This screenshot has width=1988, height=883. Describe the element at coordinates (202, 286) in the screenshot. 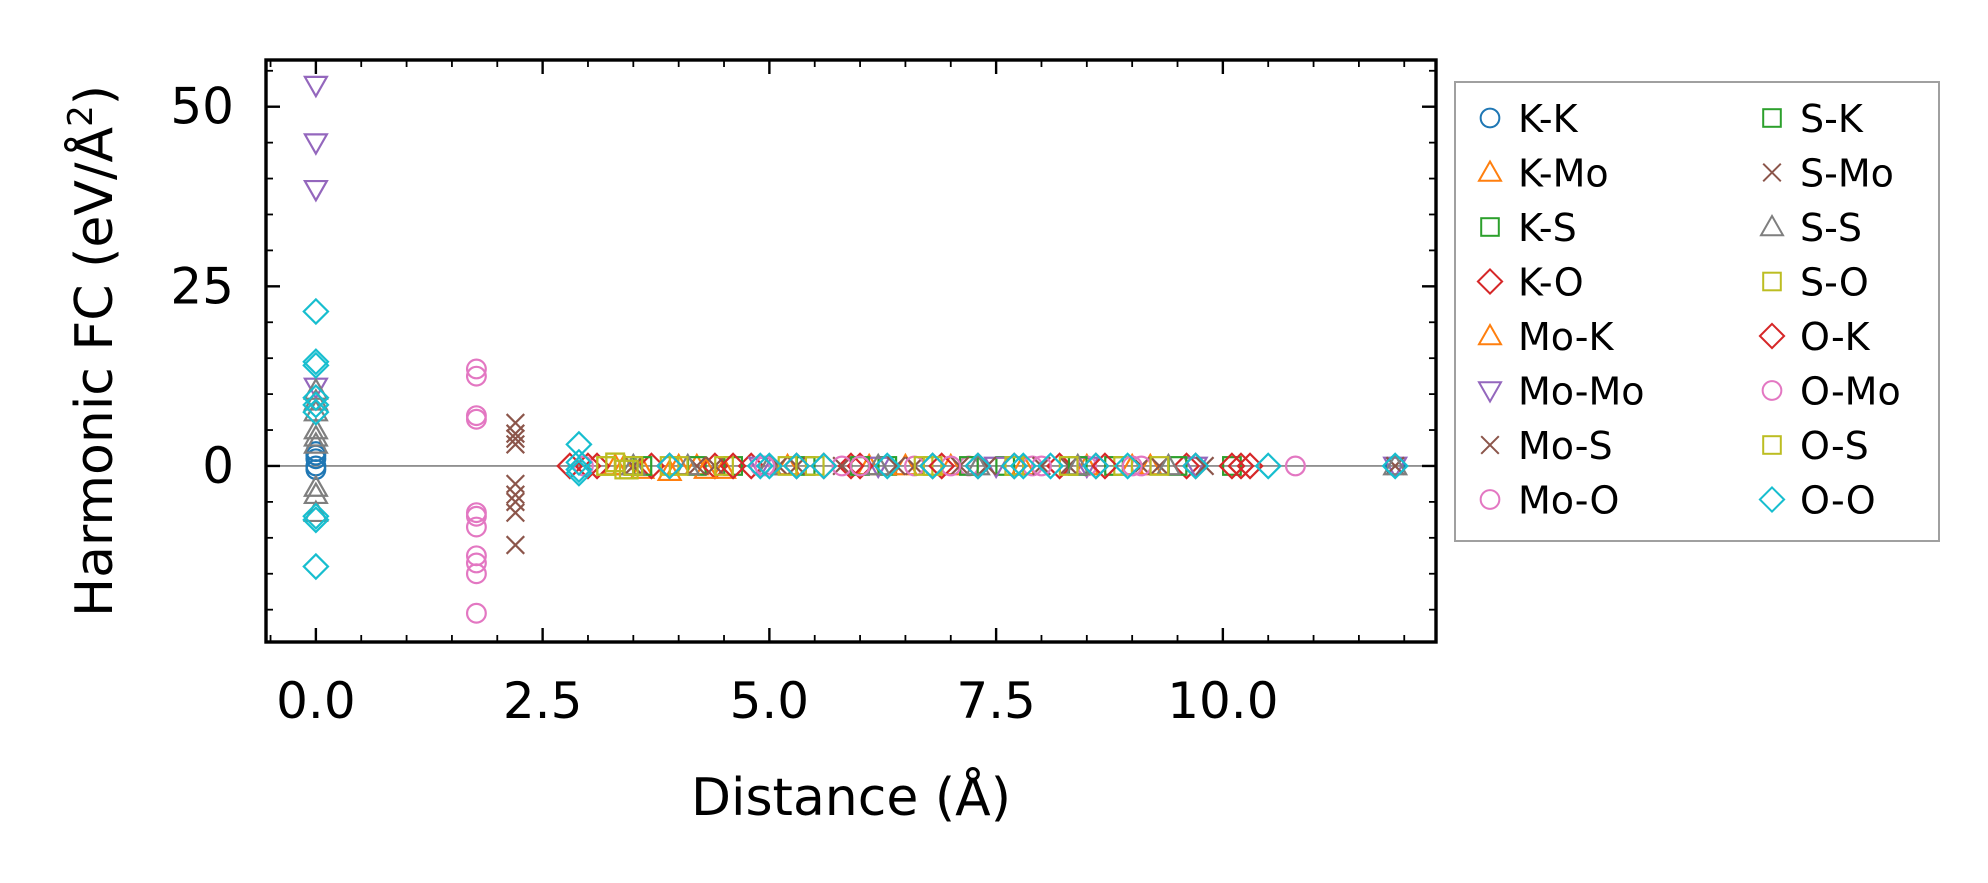

I see `y-tick-label: 25` at that location.